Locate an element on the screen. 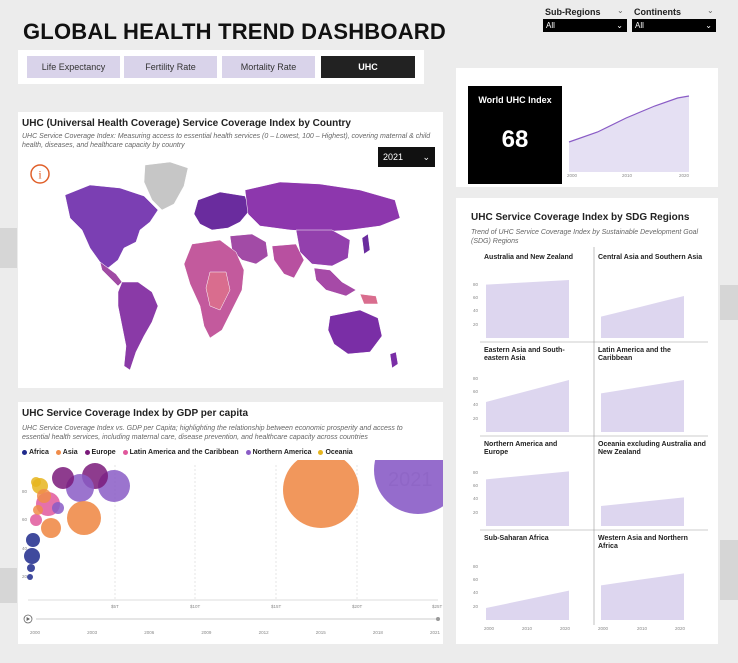  kpi-x-tick: 2010 is located at coordinates (627, 175).